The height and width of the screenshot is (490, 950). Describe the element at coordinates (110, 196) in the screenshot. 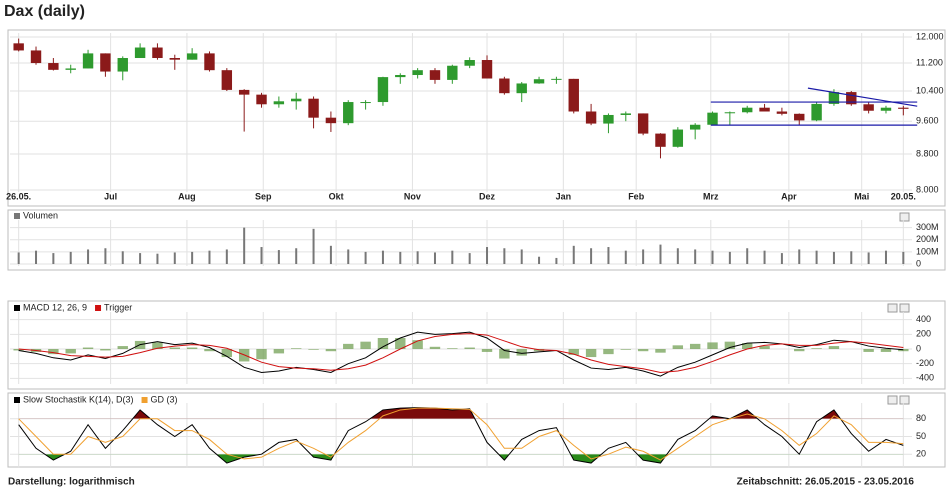

I see `x-tick-label: Jul` at that location.